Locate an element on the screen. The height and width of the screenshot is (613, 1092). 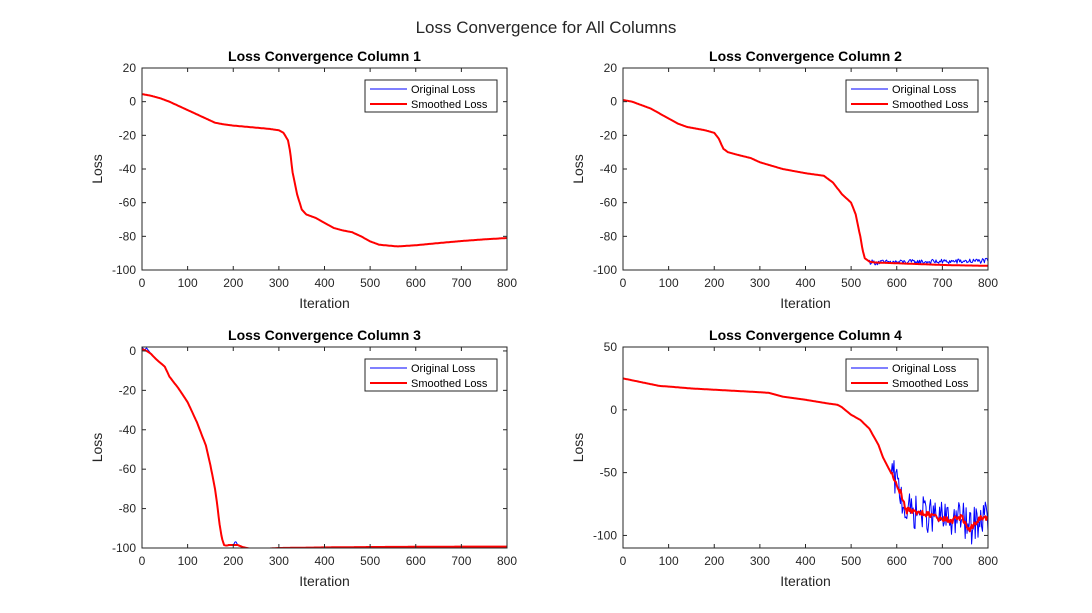
subplot-title: Loss Convergence Column 3 is located at coordinates (324, 335).